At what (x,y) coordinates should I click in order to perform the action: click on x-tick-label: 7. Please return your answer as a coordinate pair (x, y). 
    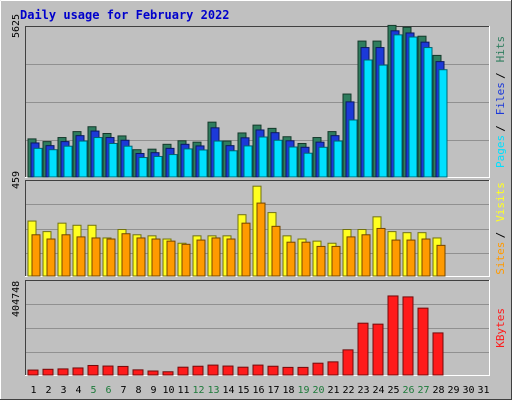
    Looking at the image, I should click on (123, 390).